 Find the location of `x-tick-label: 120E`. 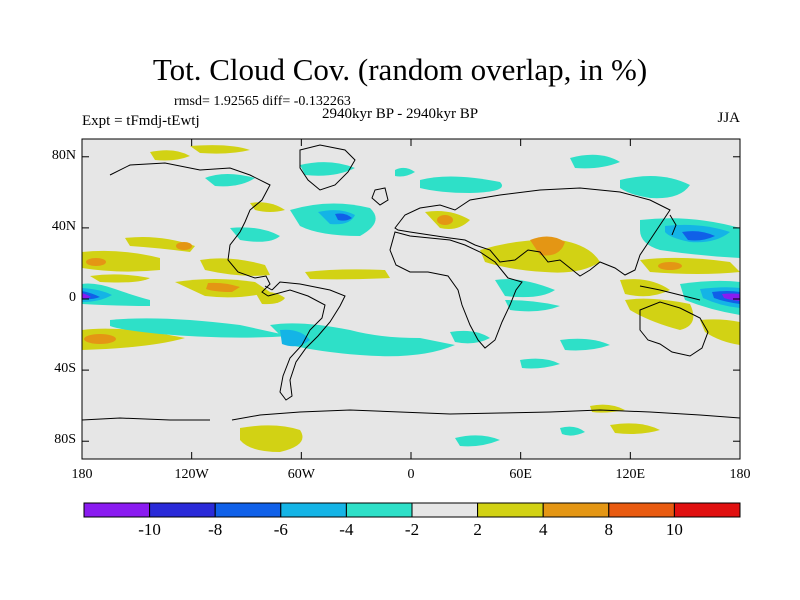

x-tick-label: 120E is located at coordinates (630, 474).